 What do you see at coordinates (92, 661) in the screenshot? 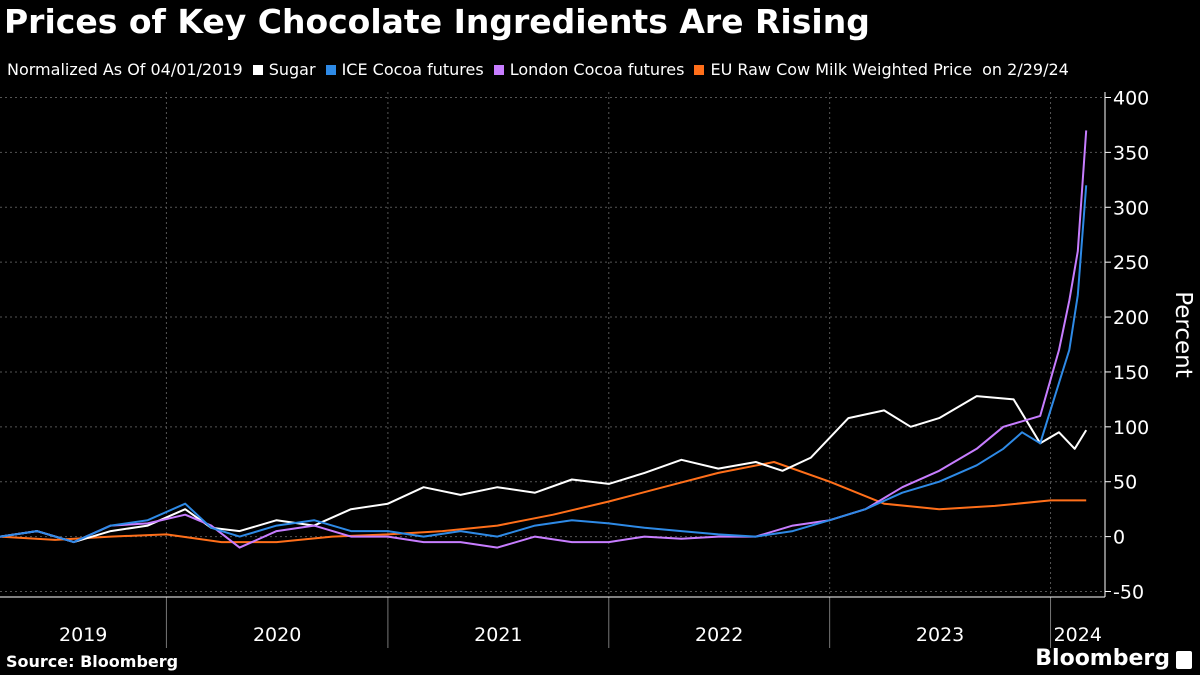
I see `source-note: Source: Bloomberg` at bounding box center [92, 661].